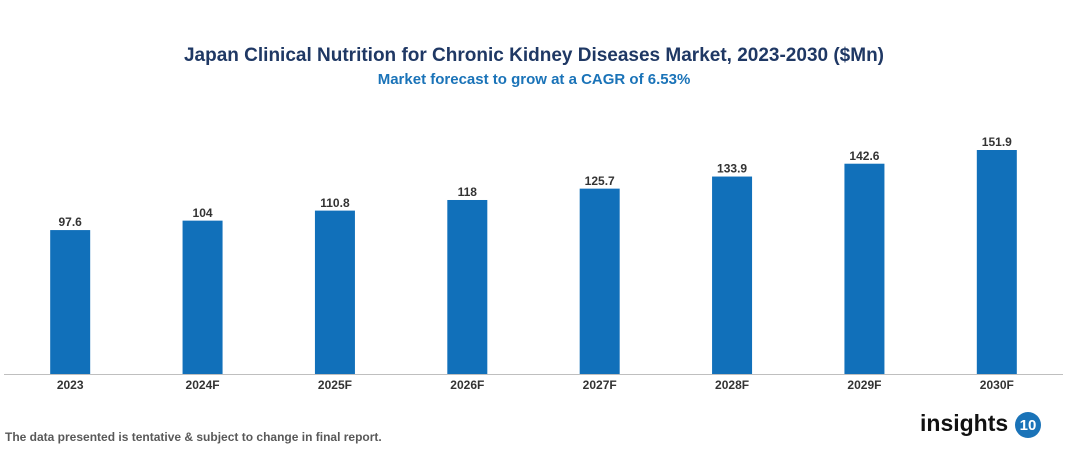 This screenshot has height=454, width=1067. I want to click on x-tick-label: 2023, so click(70, 385).